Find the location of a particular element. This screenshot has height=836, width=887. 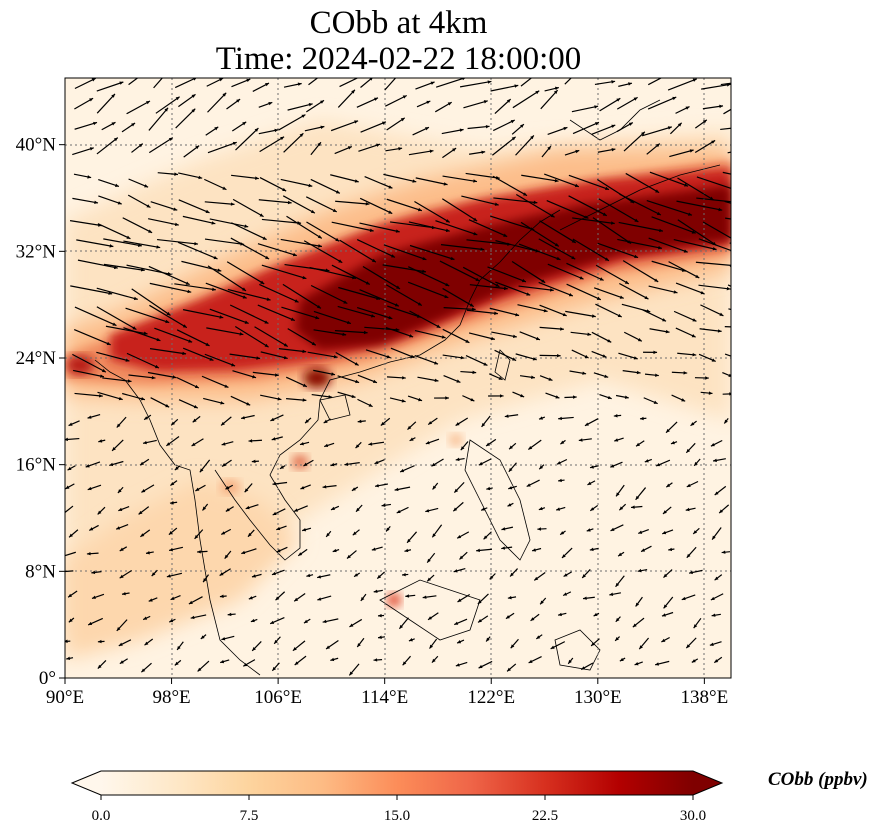

colorbar-tick-label: 30.0 is located at coordinates (693, 816).